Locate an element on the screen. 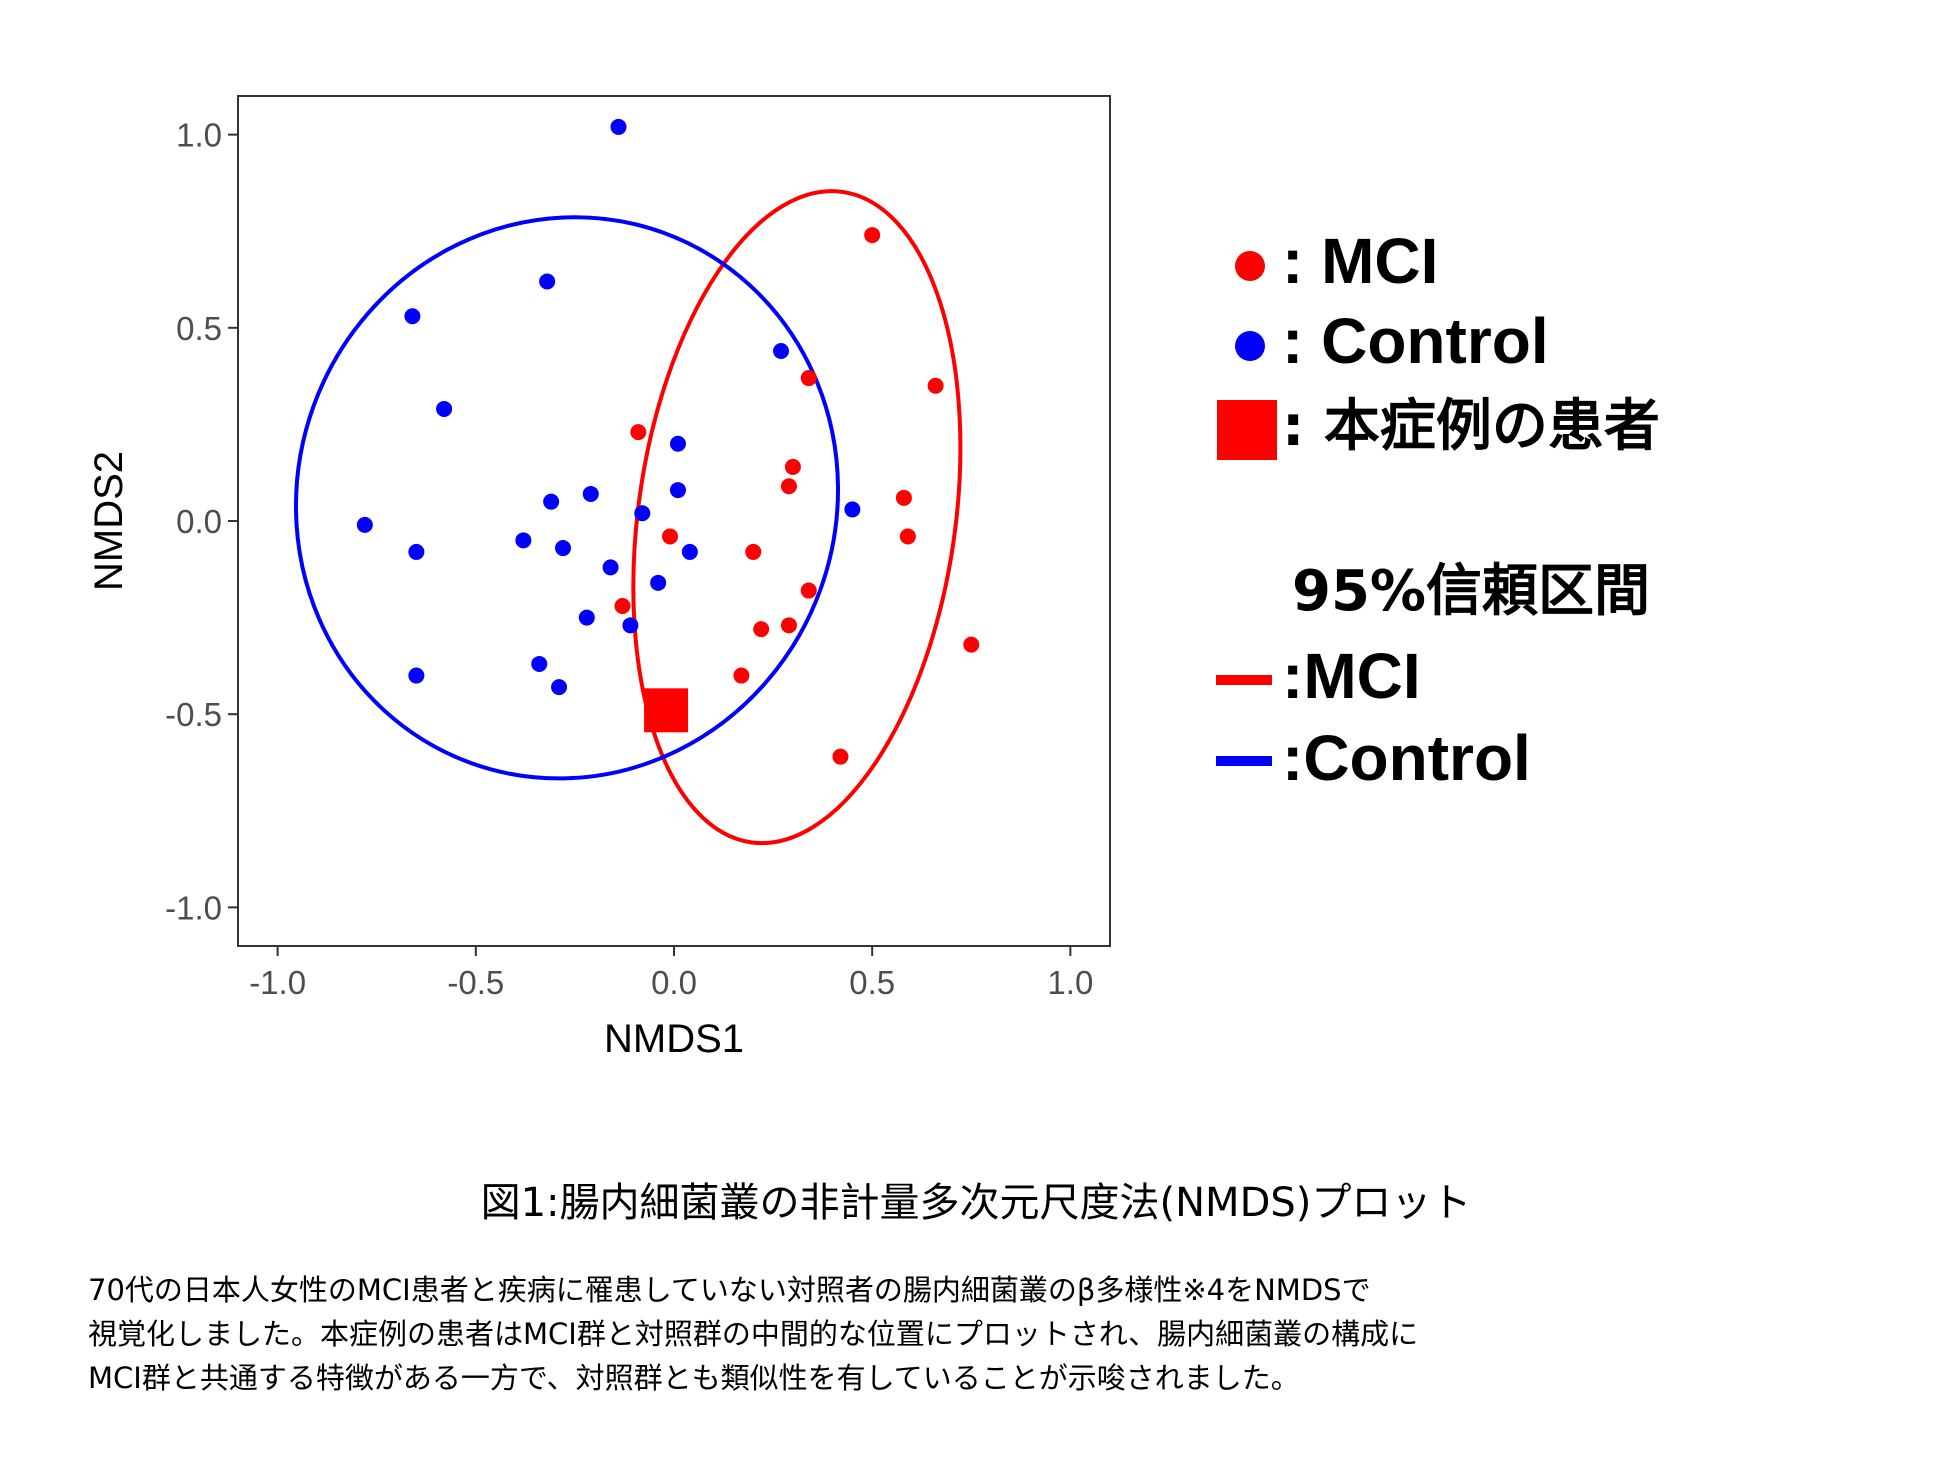 The width and height of the screenshot is (1952, 1468). legend-mci-marker is located at coordinates (1250, 266).